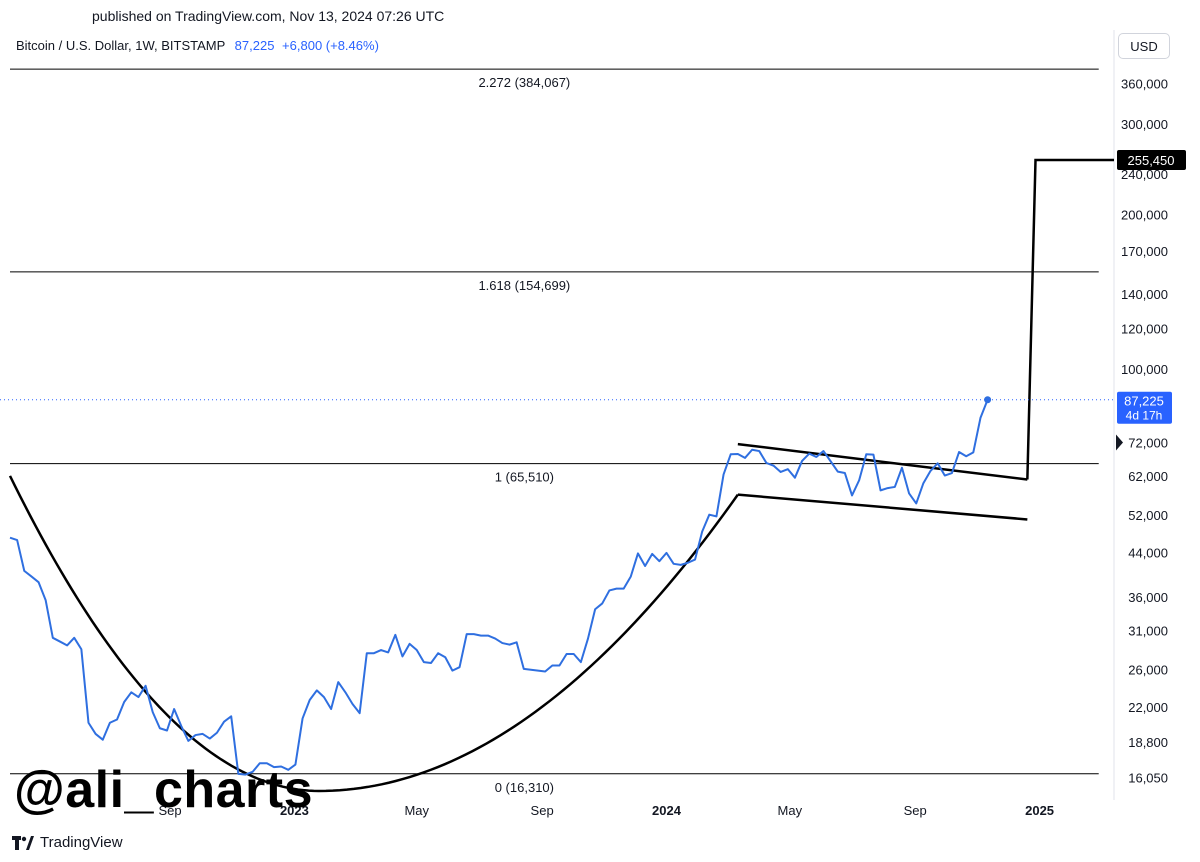 This screenshot has width=1200, height=862. I want to click on x-tick-label-0: Sep, so click(169, 810).